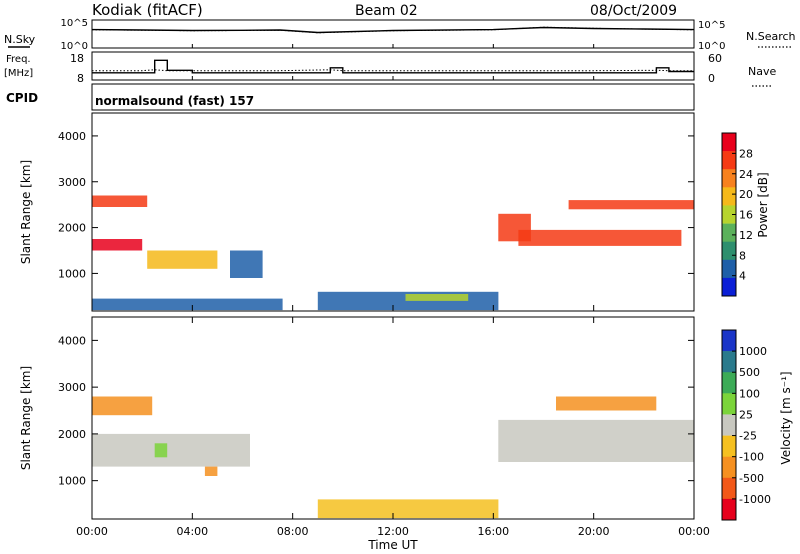 The height and width of the screenshot is (554, 800). What do you see at coordinates (386, 11) in the screenshot?
I see `beam-title: Beam 02` at bounding box center [386, 11].